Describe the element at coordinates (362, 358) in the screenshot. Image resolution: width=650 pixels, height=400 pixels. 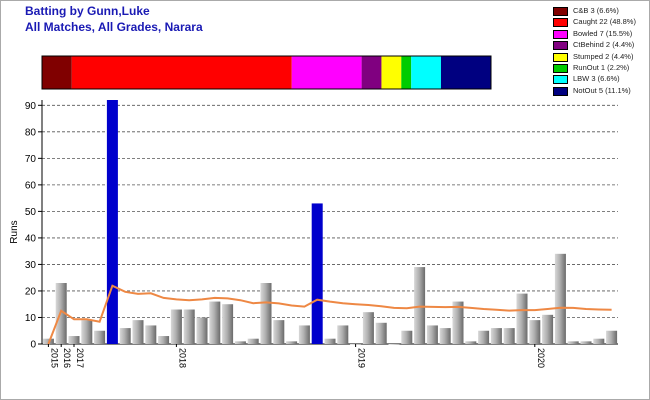
I see `x-tick-label: 2019` at that location.